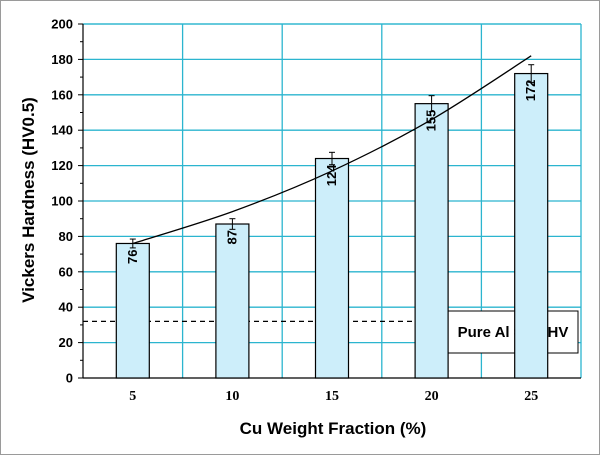  I want to click on y-tick-label: 60, so click(66, 271).